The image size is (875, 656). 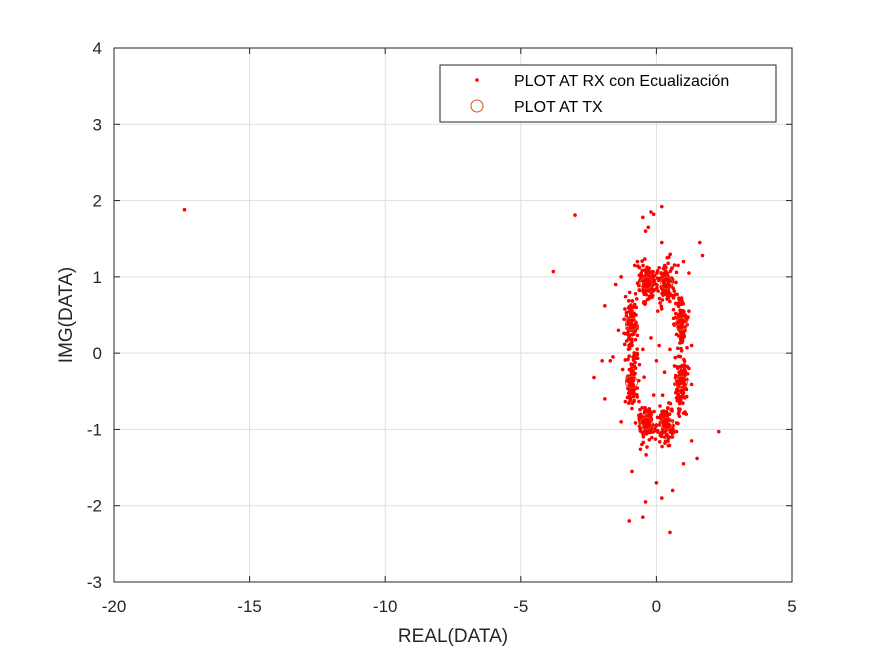 I want to click on tx-marker, so click(x=681, y=382).